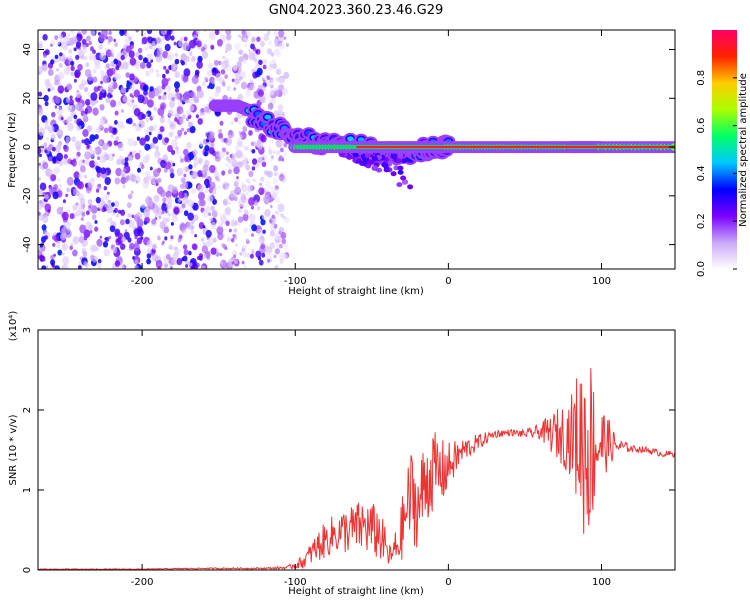 The image size is (750, 600). I want to click on colorbar-ticks: 0.0 0.2 0.4 0.6 0.8, so click(716, 173).